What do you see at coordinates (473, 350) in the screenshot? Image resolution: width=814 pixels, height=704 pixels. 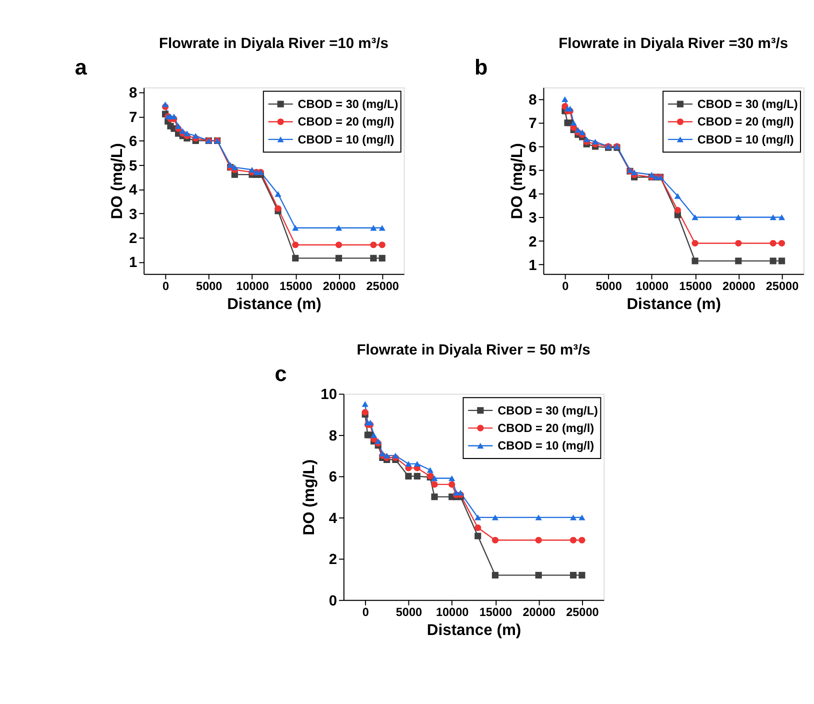 I see `chart-title: Flowrate in Diyala River = 50 m³/s` at bounding box center [473, 350].